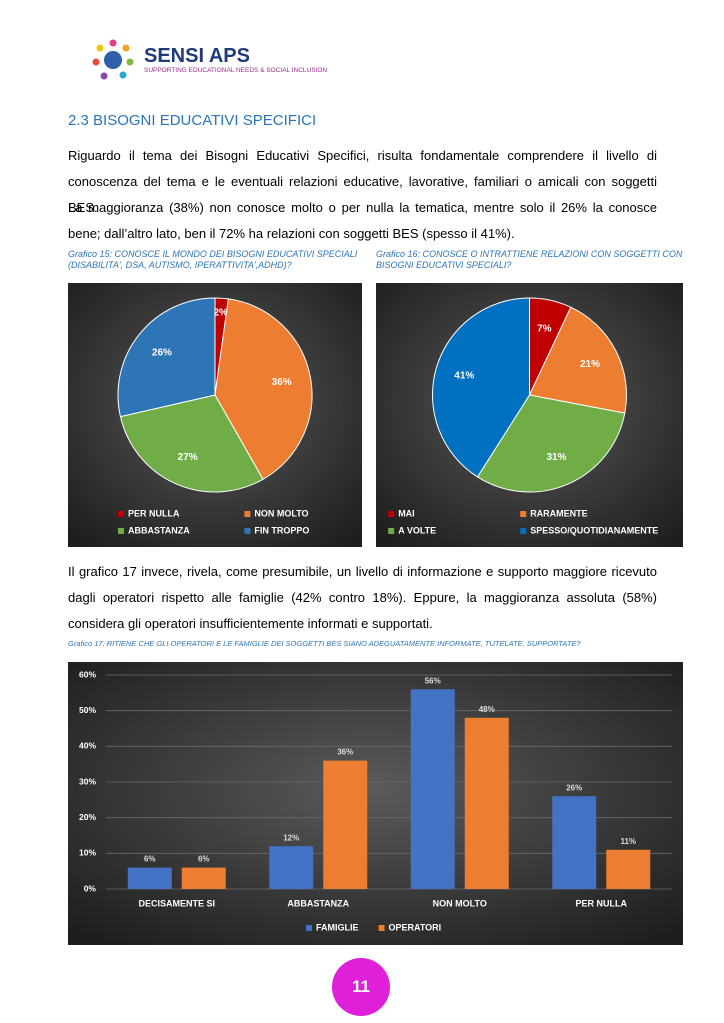 This screenshot has width=724, height=1023. Describe the element at coordinates (415, 927) in the screenshot. I see `legend-label: OPERATORI` at that location.